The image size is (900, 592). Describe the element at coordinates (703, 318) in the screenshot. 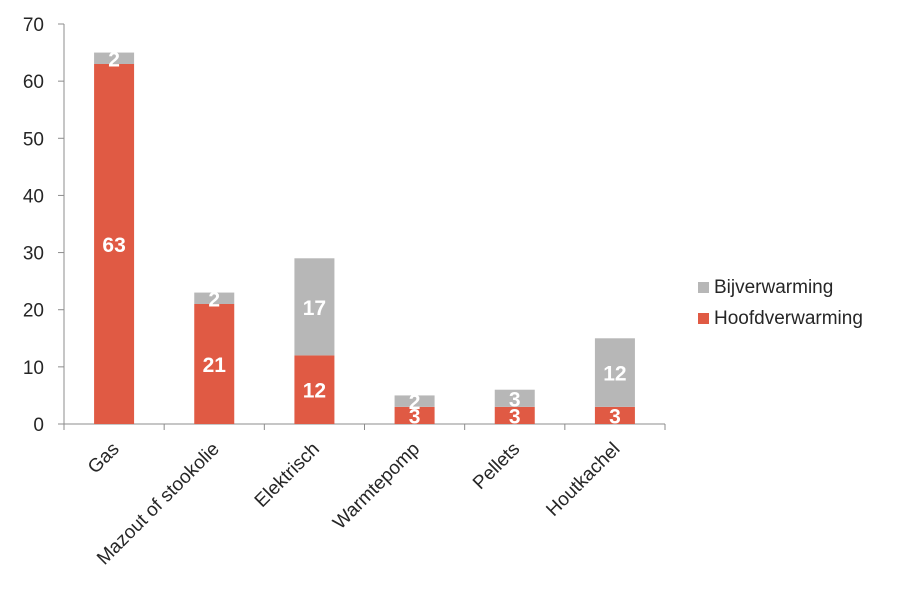

I see `legend-swatch-hoofdverwarming` at that location.